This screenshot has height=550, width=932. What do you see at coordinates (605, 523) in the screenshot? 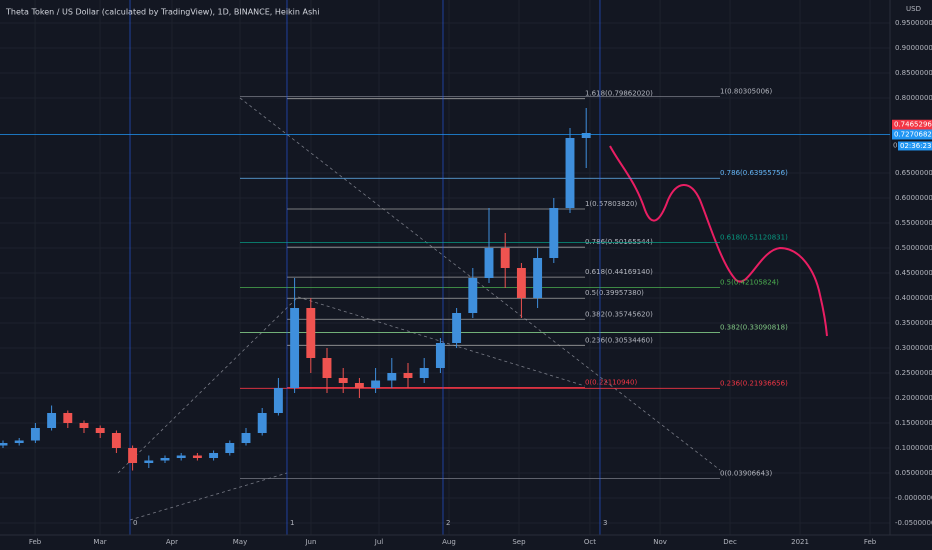
I see `cycle-label: 3` at bounding box center [605, 523].